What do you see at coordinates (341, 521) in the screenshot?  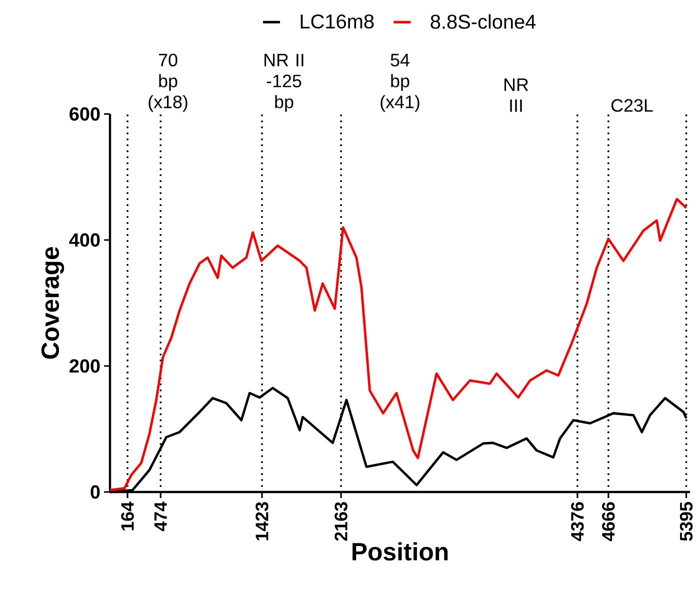 I see `x-tick-label: 2163` at bounding box center [341, 521].